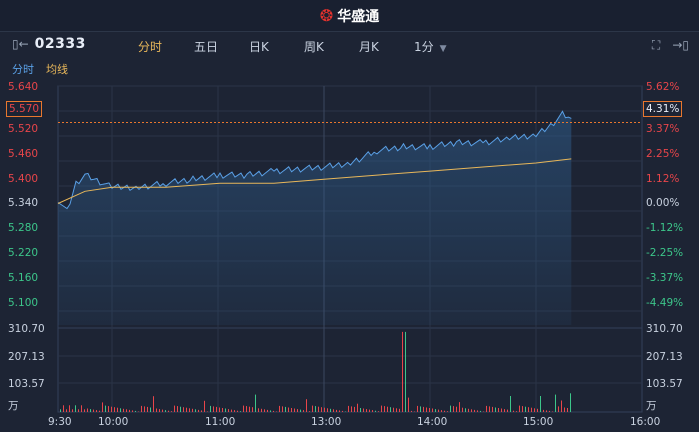  Describe the element at coordinates (663, 87) in the screenshot. I see `pct-label: 5.62%` at that location.